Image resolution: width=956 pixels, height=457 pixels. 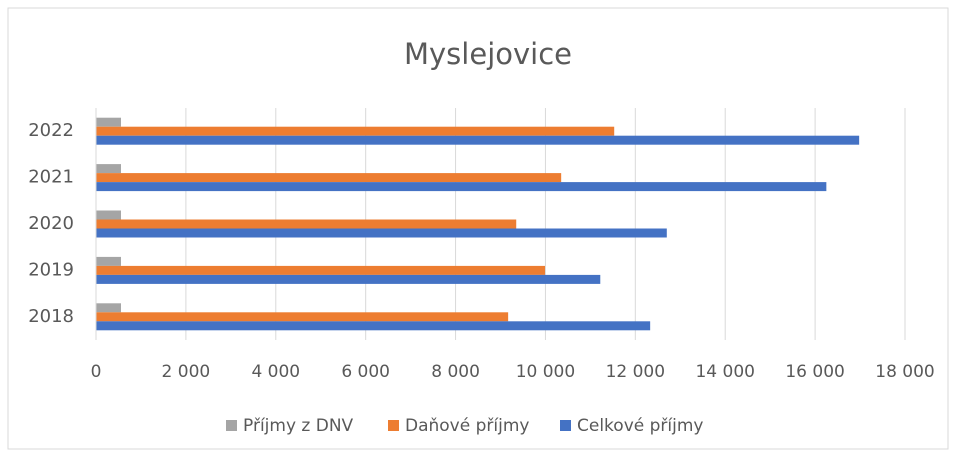 I want to click on legend-label: Příjmy z DNV, so click(x=298, y=426).